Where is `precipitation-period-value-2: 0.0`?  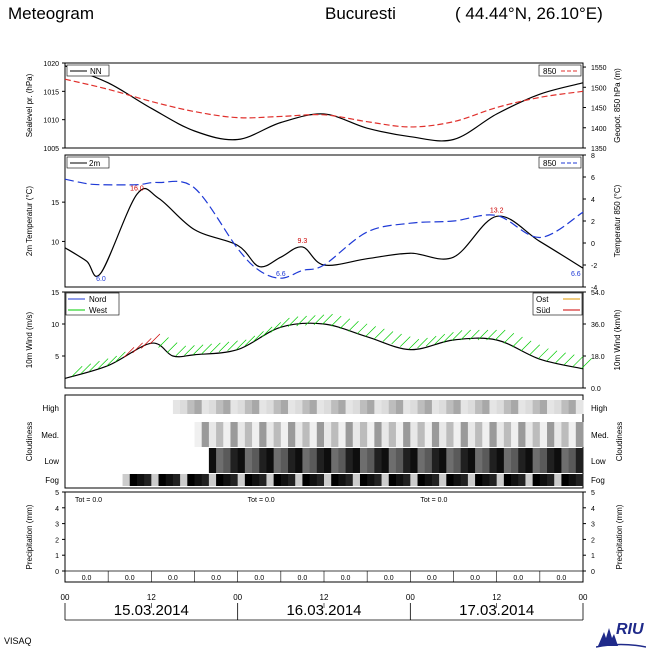 precipitation-period-value-2: 0.0 is located at coordinates (173, 578).